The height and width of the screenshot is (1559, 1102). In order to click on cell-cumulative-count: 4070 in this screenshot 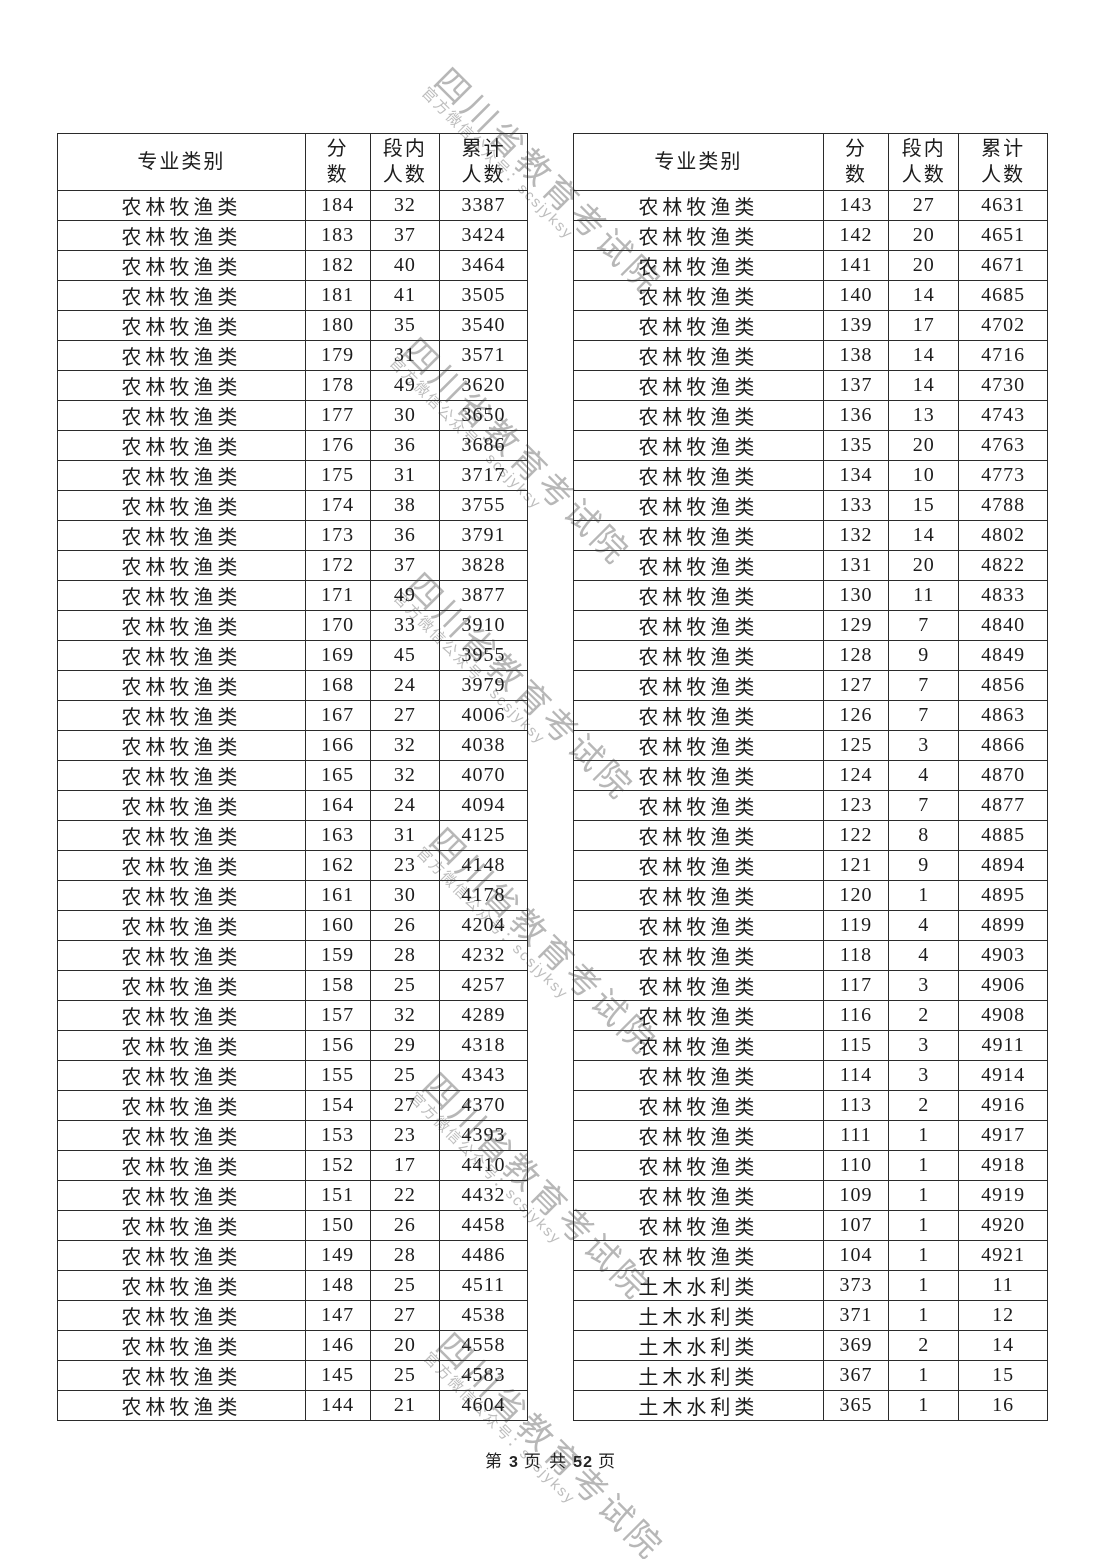, I will do `click(483, 775)`.